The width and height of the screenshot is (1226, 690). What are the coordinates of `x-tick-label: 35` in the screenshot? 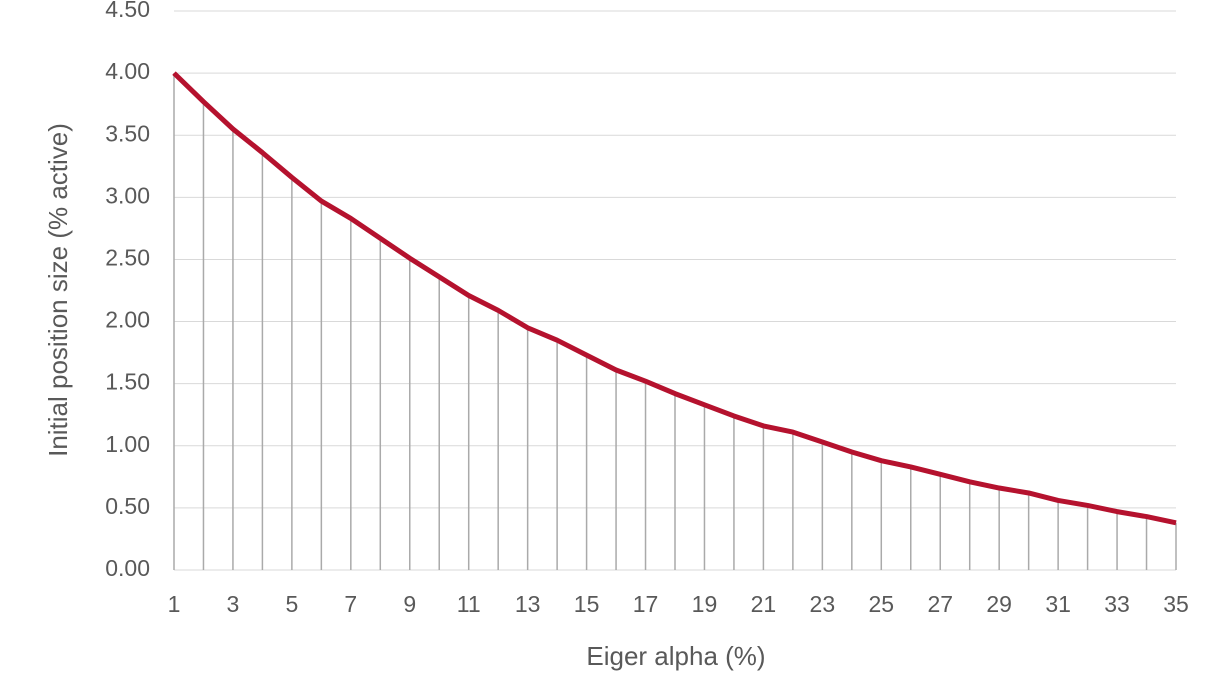 It's located at (1176, 604).